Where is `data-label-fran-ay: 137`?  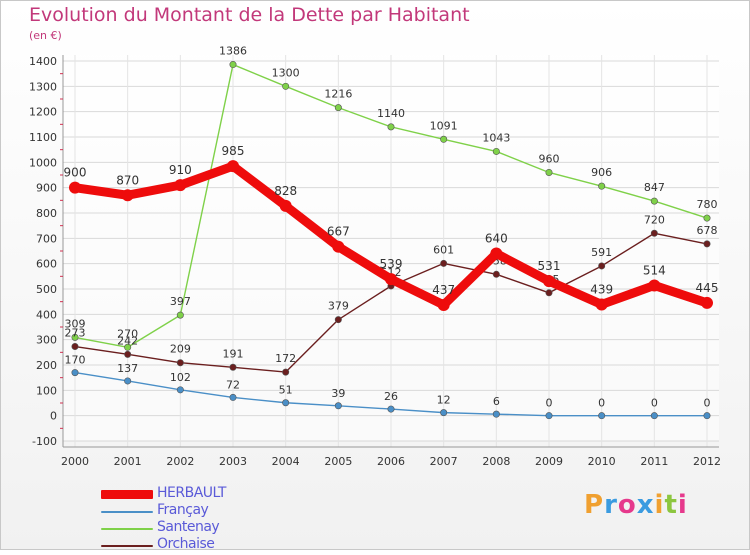 data-label-fran-ay: 137 is located at coordinates (127, 368).